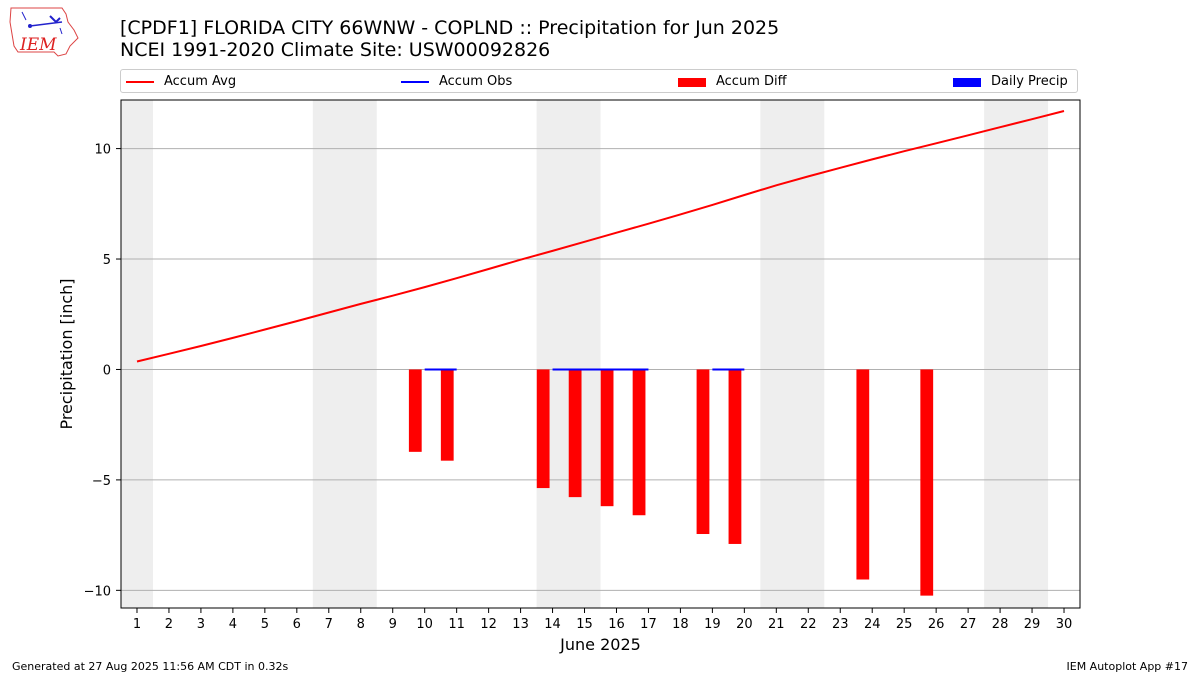  I want to click on x-tick-label: 12, so click(488, 624).